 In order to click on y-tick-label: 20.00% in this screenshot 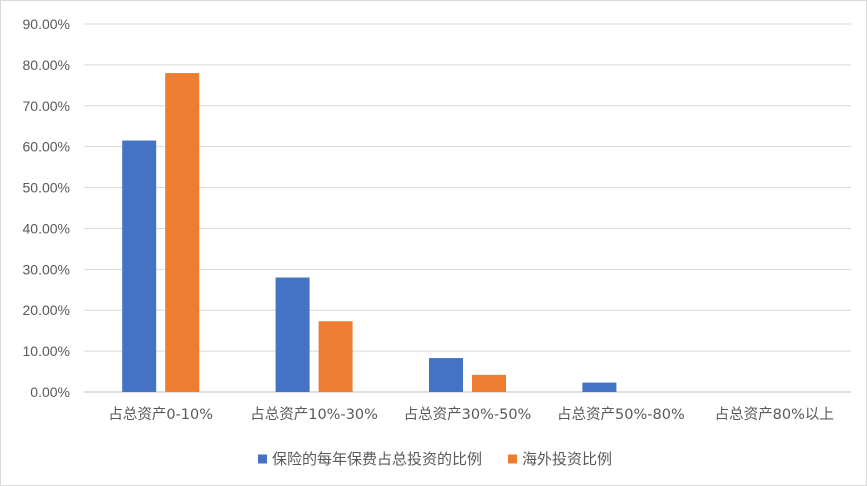, I will do `click(46, 310)`.